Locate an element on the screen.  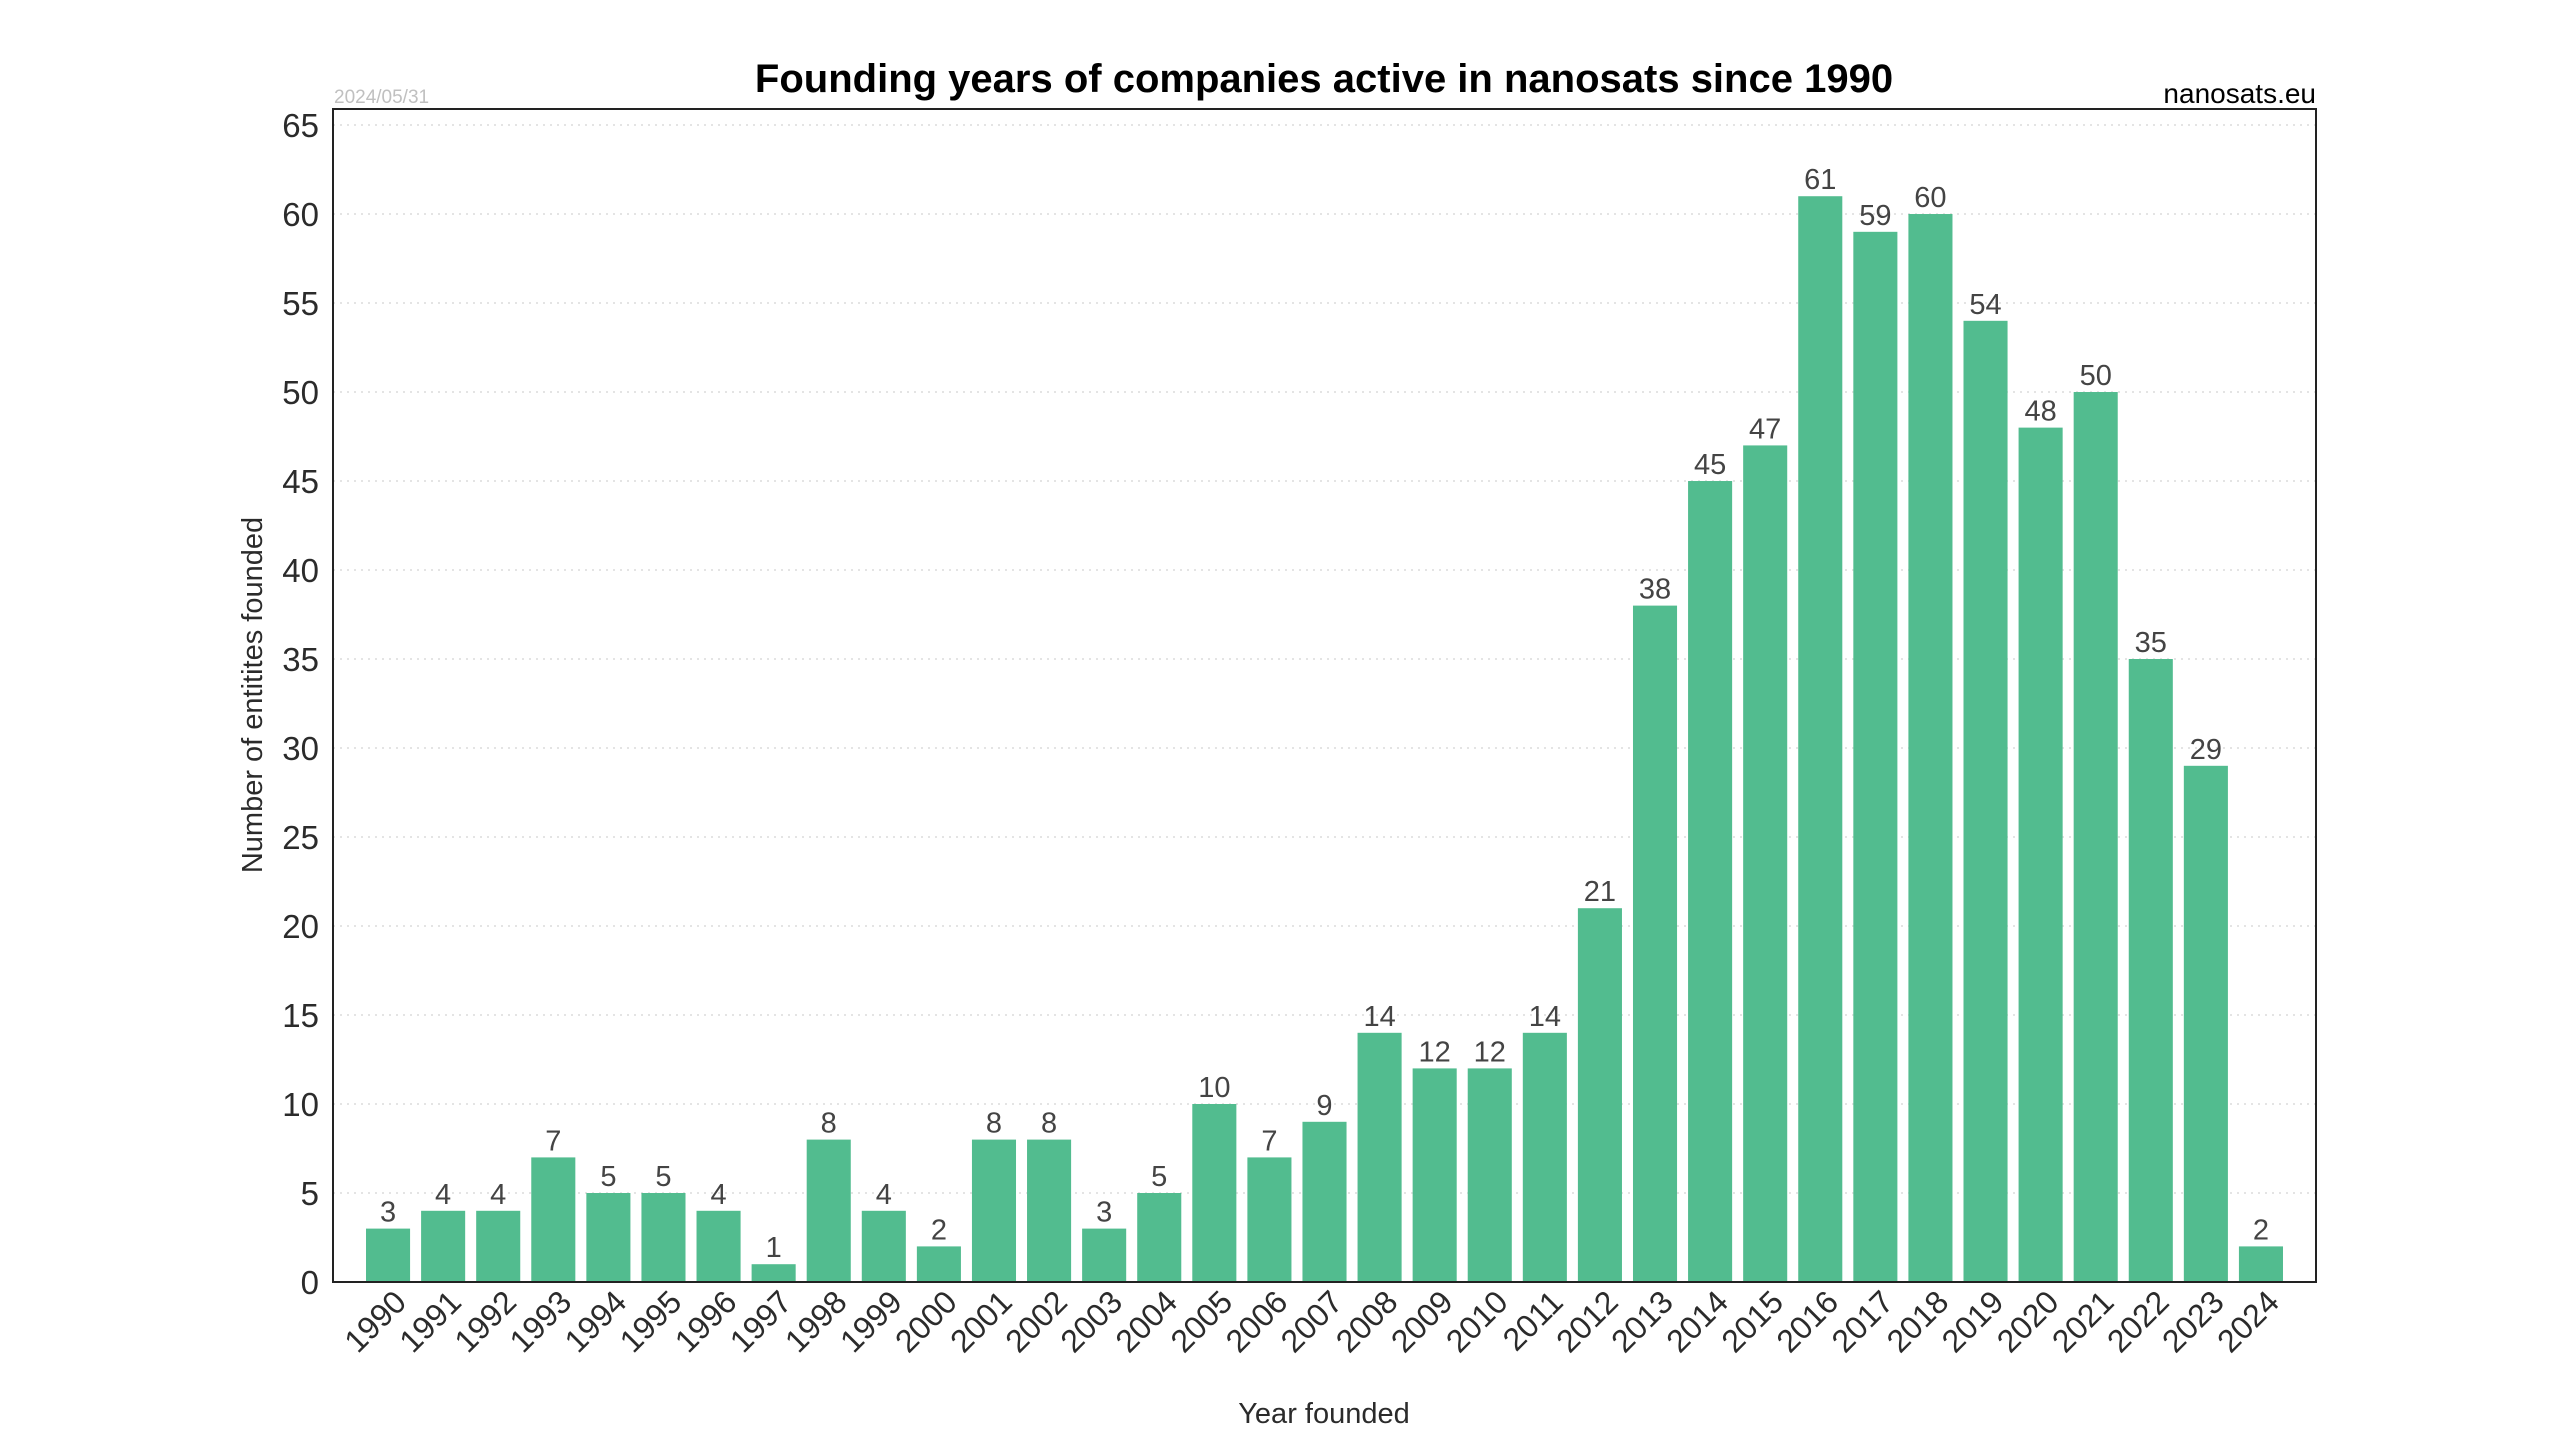
y-tick-label: 25 is located at coordinates (300, 837).